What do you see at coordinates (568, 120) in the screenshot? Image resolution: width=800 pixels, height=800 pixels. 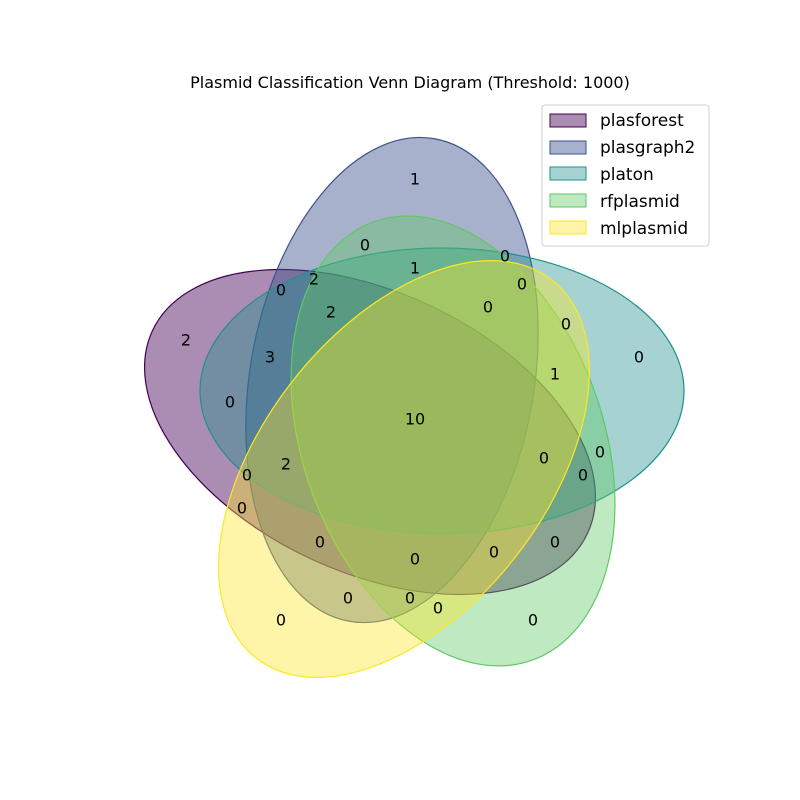 I see `legend-swatch-plasforest` at bounding box center [568, 120].